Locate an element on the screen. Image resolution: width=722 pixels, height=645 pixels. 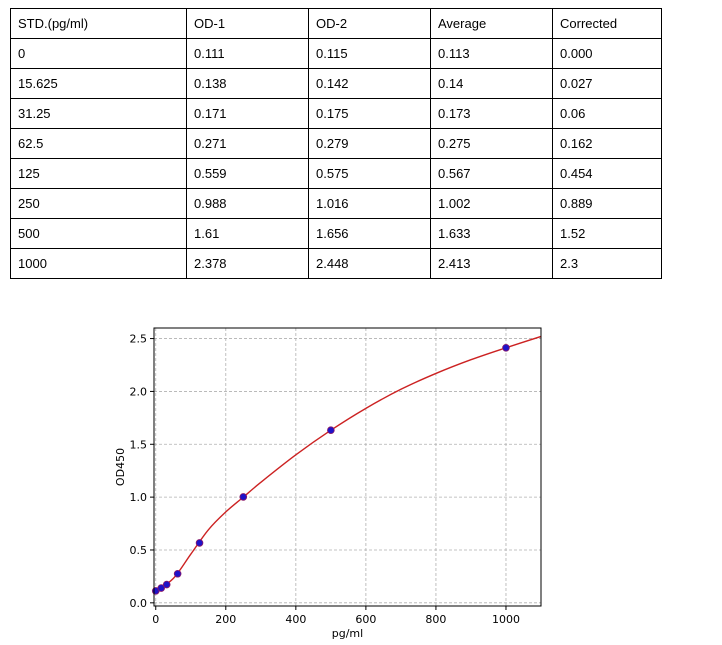
table-row: 500 1.61 1.656 1.633 1.52 is located at coordinates (336, 233).